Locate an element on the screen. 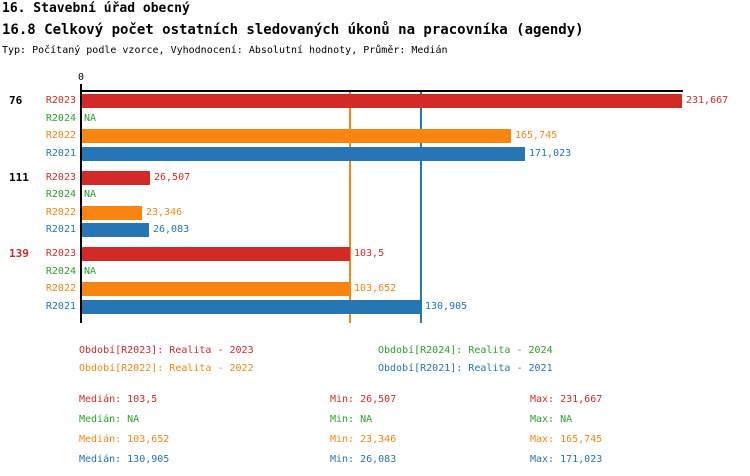 The height and width of the screenshot is (476, 750). stat-min-r2024: Min: NA is located at coordinates (351, 419).